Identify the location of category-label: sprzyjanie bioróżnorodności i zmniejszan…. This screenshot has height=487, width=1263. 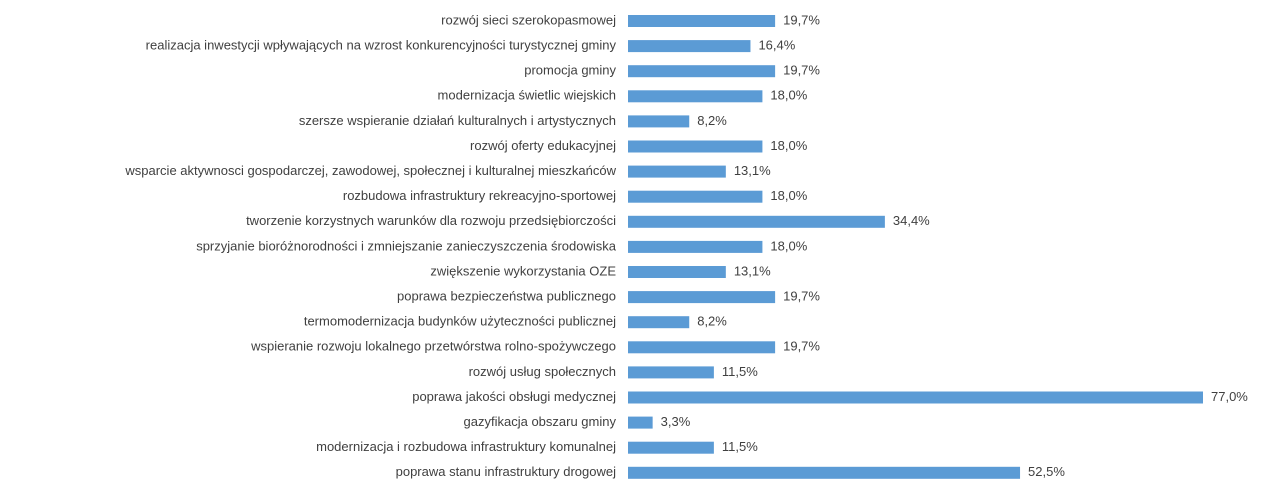
(406, 245).